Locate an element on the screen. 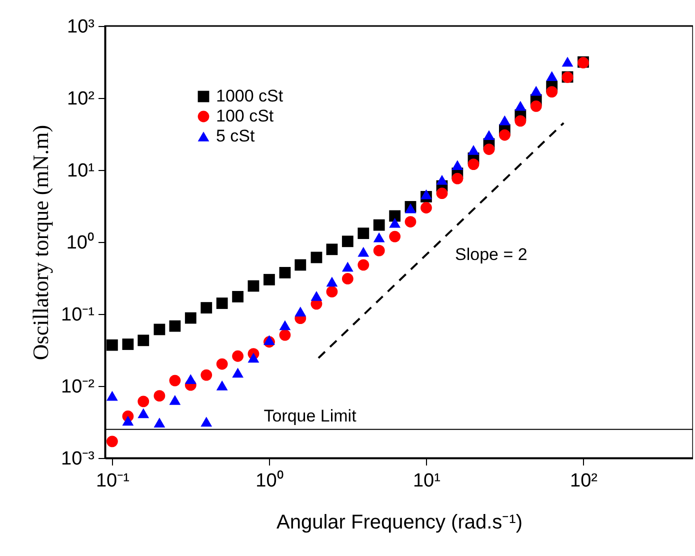 The image size is (695, 556). x-tick-label: 10¹ is located at coordinates (426, 481).